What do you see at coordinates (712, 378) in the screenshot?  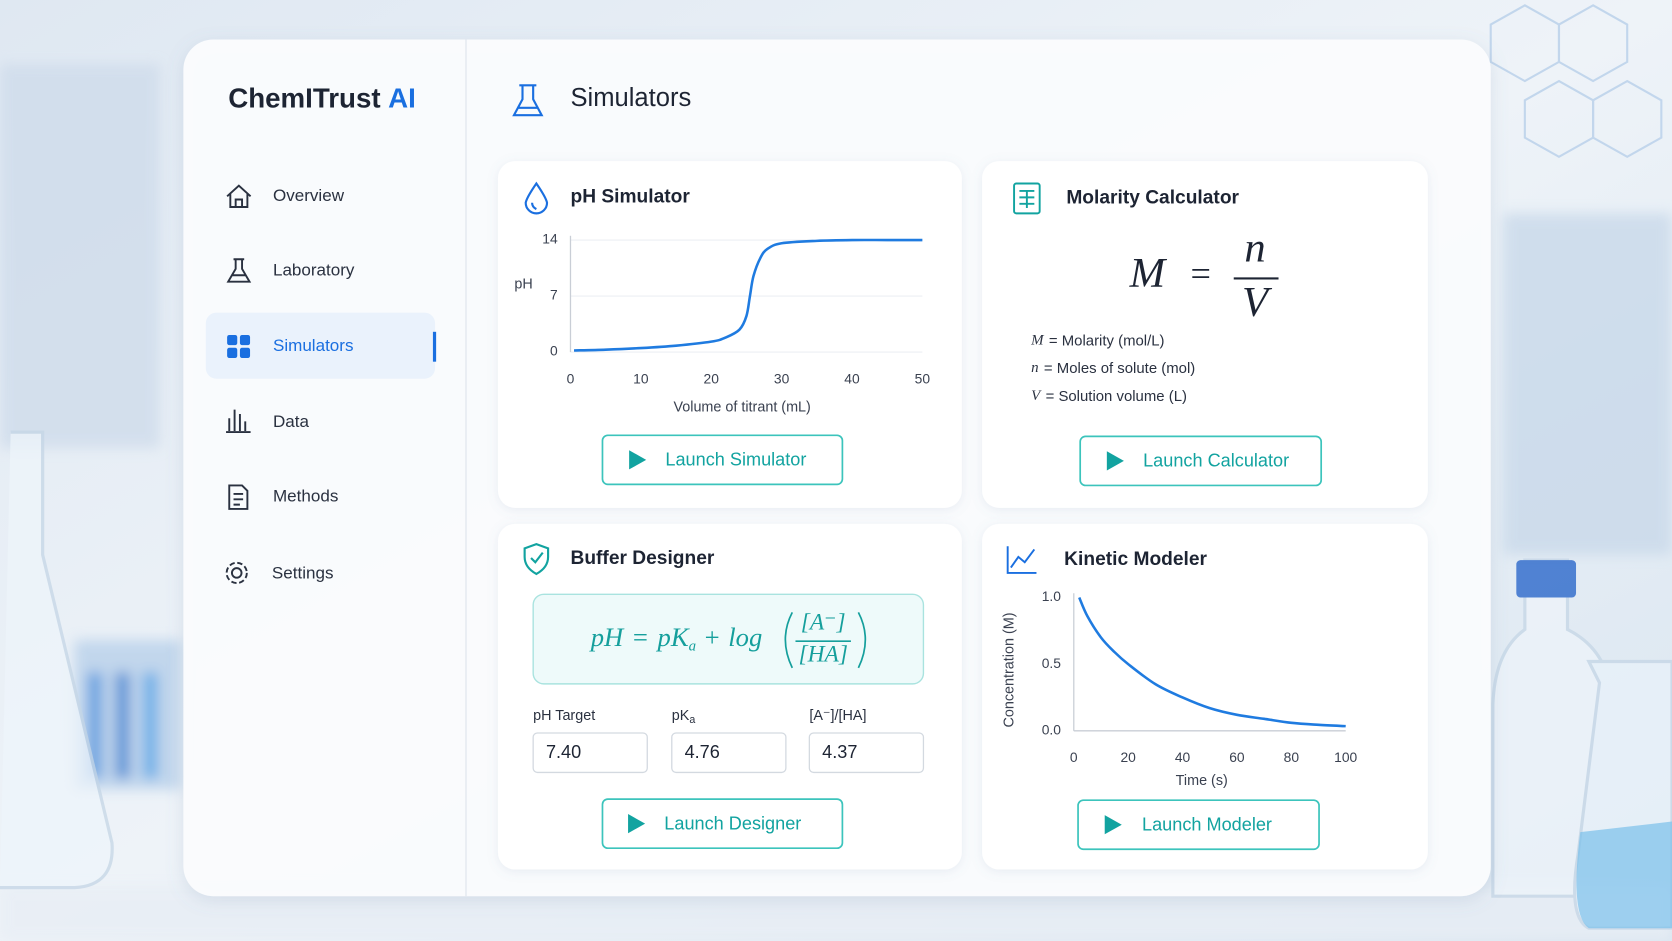 I see `x-tick-label: 20` at bounding box center [712, 378].